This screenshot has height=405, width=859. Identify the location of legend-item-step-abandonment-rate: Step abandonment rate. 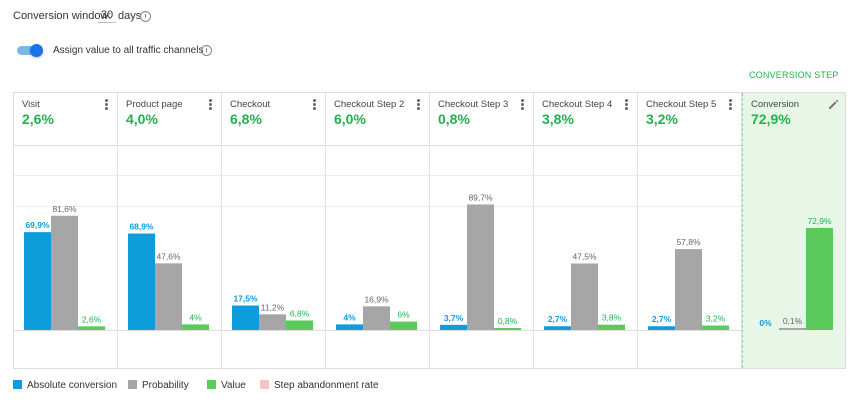
(319, 385).